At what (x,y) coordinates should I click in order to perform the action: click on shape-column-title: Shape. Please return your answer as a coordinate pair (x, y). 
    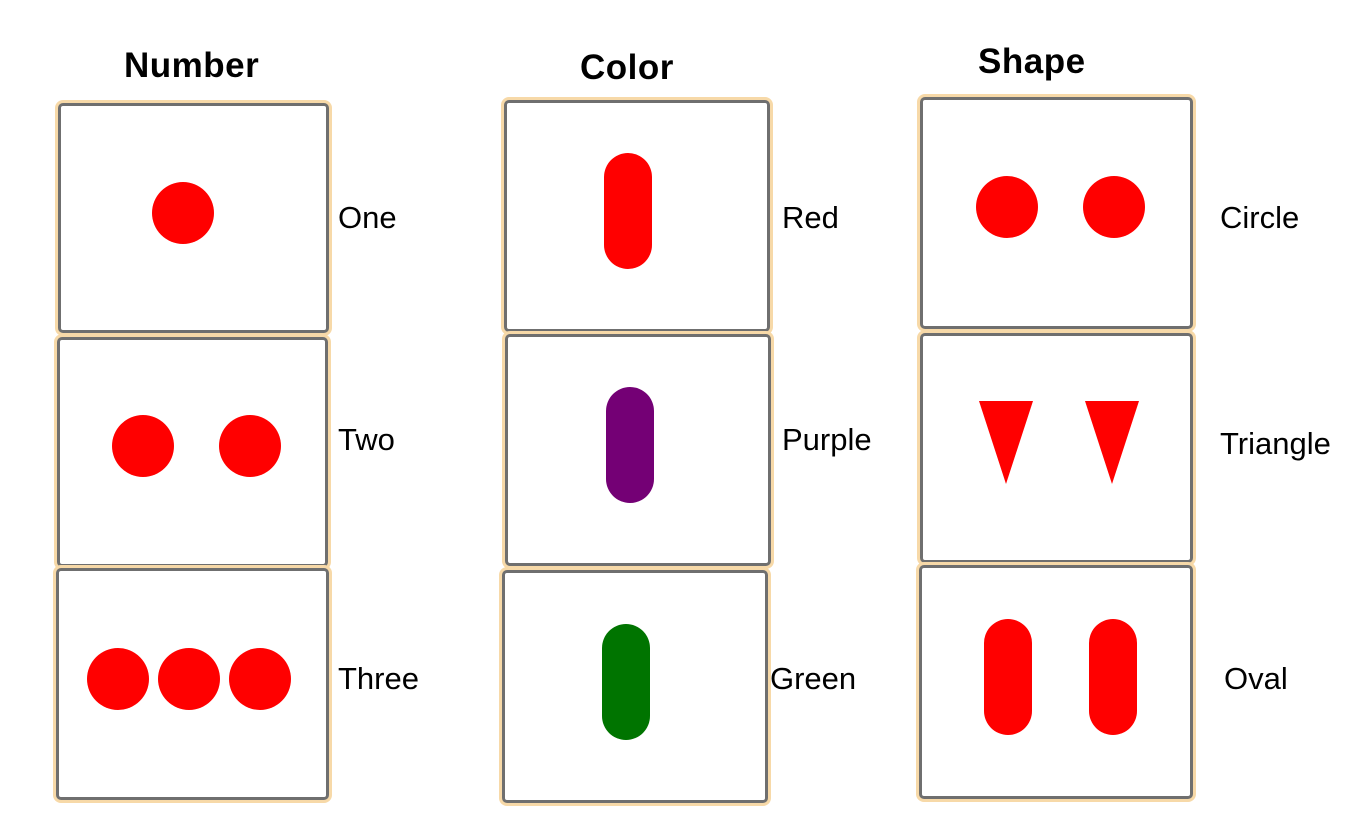
    Looking at the image, I should click on (1032, 61).